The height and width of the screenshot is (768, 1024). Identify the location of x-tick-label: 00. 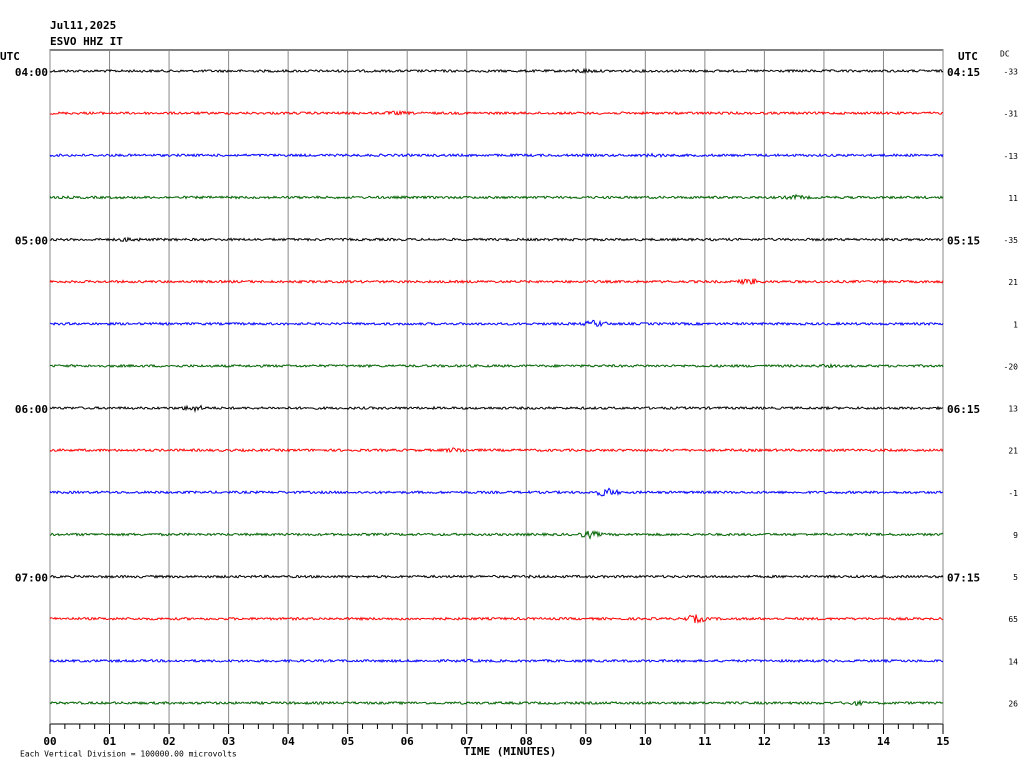
(49, 741).